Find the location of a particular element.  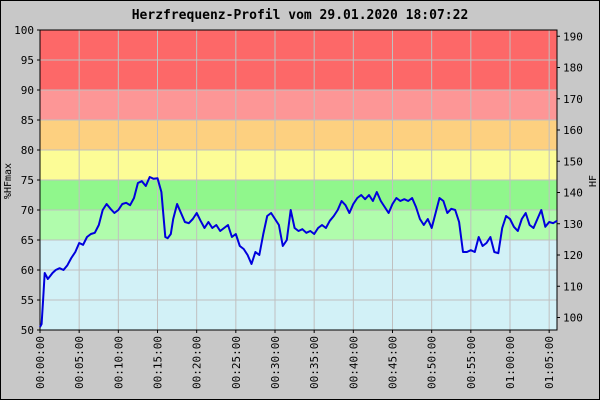

y2-tick-label-1: 110 is located at coordinates (573, 286).